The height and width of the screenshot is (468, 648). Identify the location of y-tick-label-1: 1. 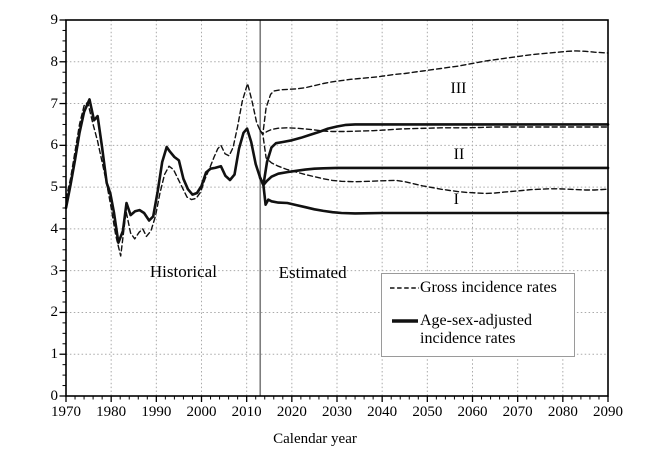
(54, 354).